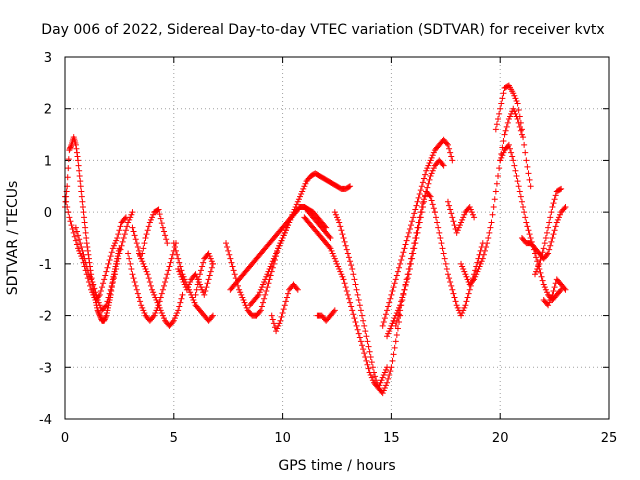  What do you see at coordinates (204, 274) in the screenshot?
I see `series-arc9` at bounding box center [204, 274].